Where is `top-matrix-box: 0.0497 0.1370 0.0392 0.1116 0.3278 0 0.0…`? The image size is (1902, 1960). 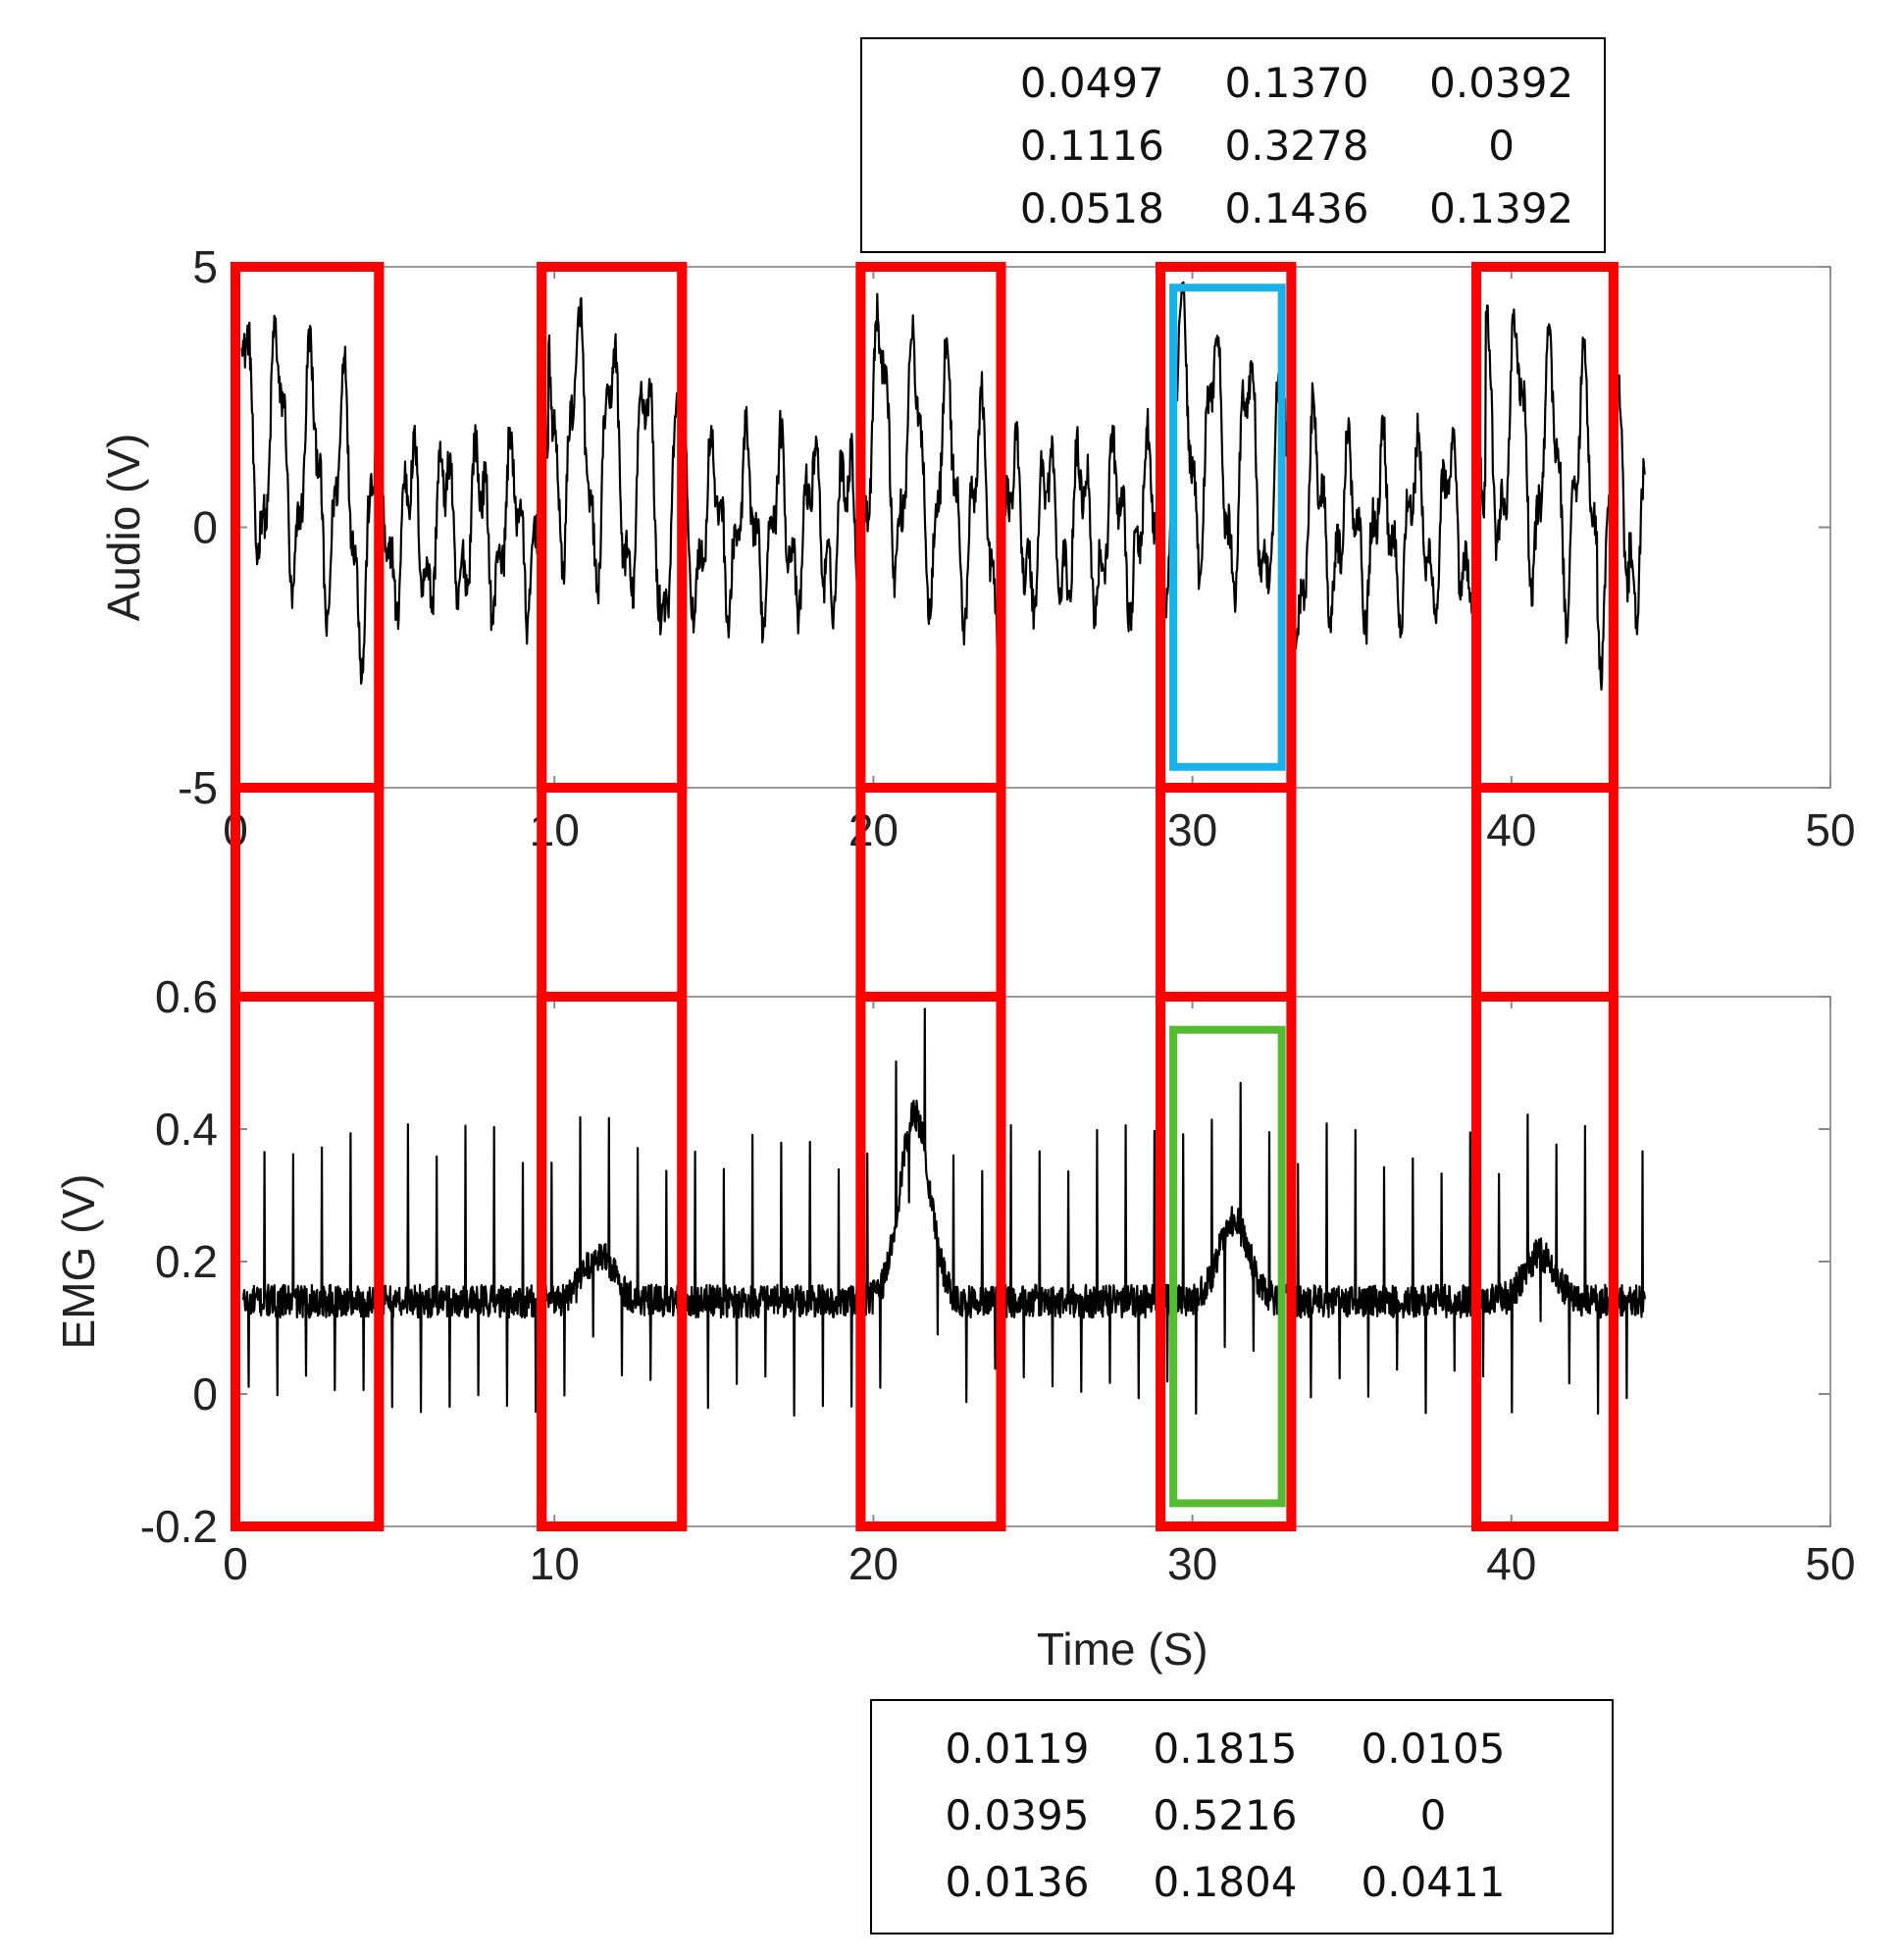 top-matrix-box: 0.0497 0.1370 0.0392 0.1116 0.3278 0 0.0… is located at coordinates (1233, 145).